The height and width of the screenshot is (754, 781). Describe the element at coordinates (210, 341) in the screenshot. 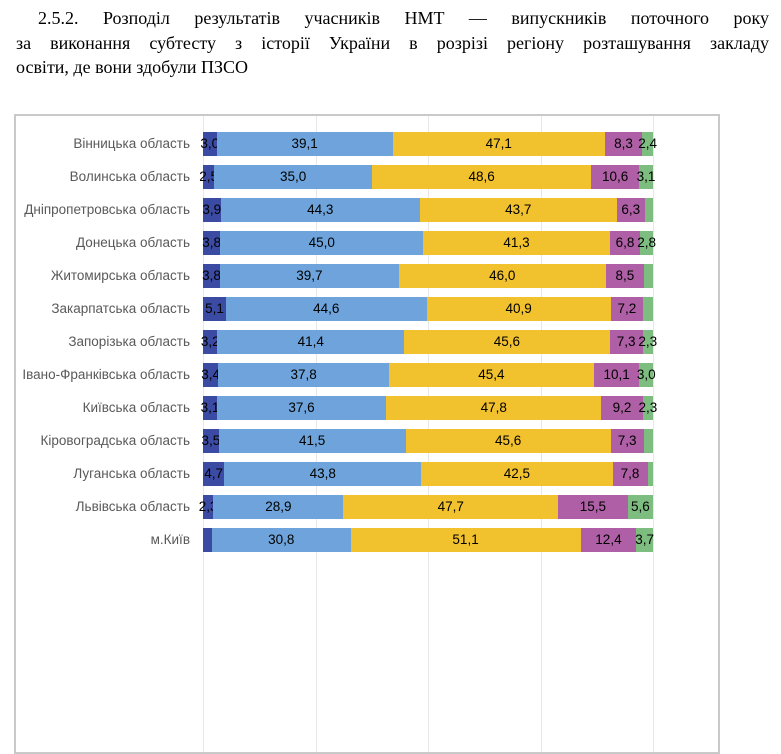

I see `bar-segment-1: 3,2` at that location.